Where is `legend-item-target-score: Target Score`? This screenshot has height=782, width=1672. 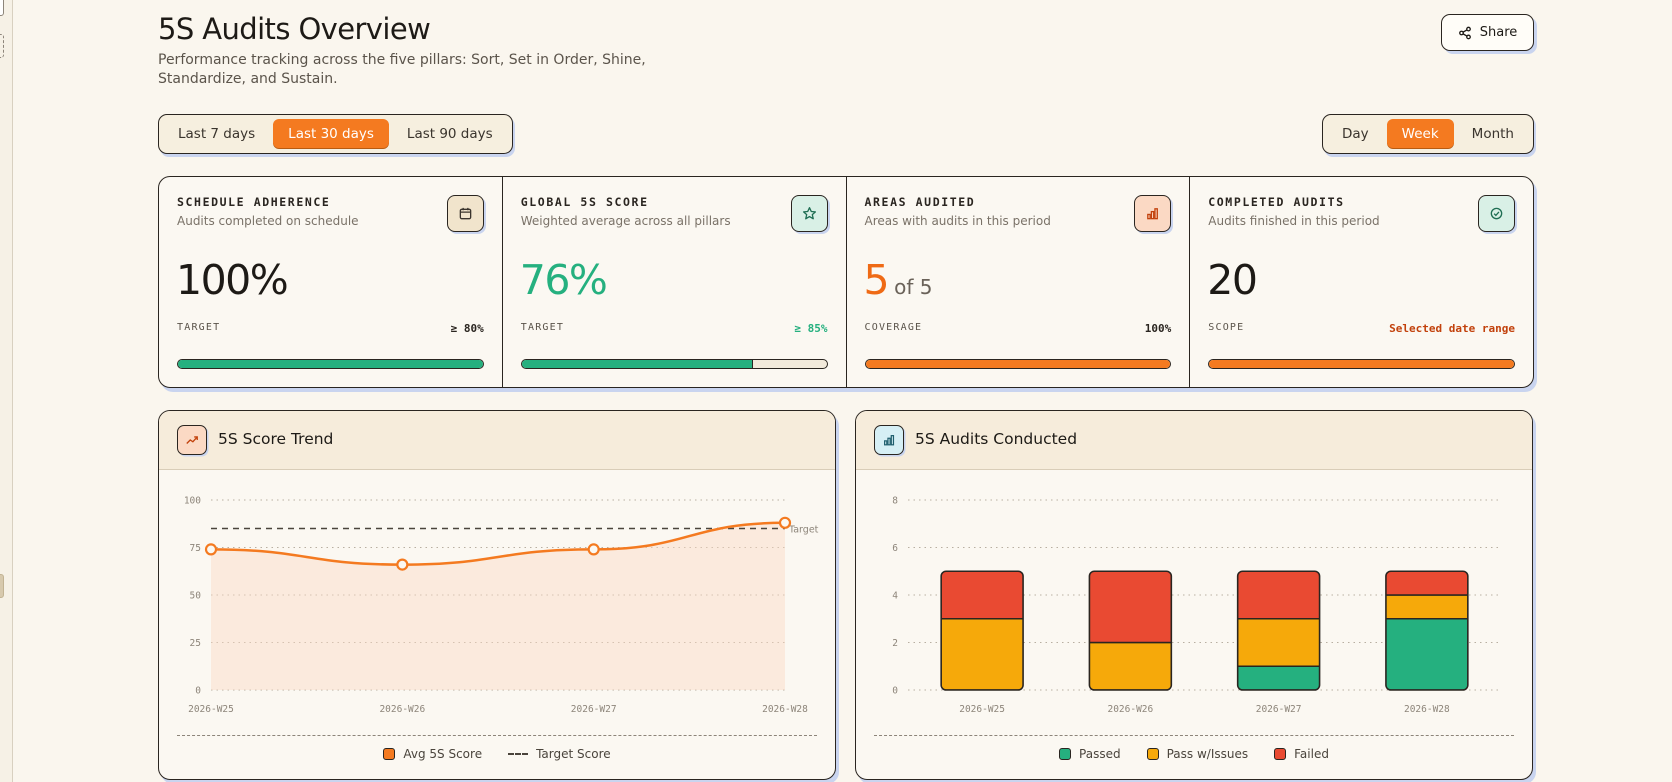 legend-item-target-score: Target Score is located at coordinates (559, 754).